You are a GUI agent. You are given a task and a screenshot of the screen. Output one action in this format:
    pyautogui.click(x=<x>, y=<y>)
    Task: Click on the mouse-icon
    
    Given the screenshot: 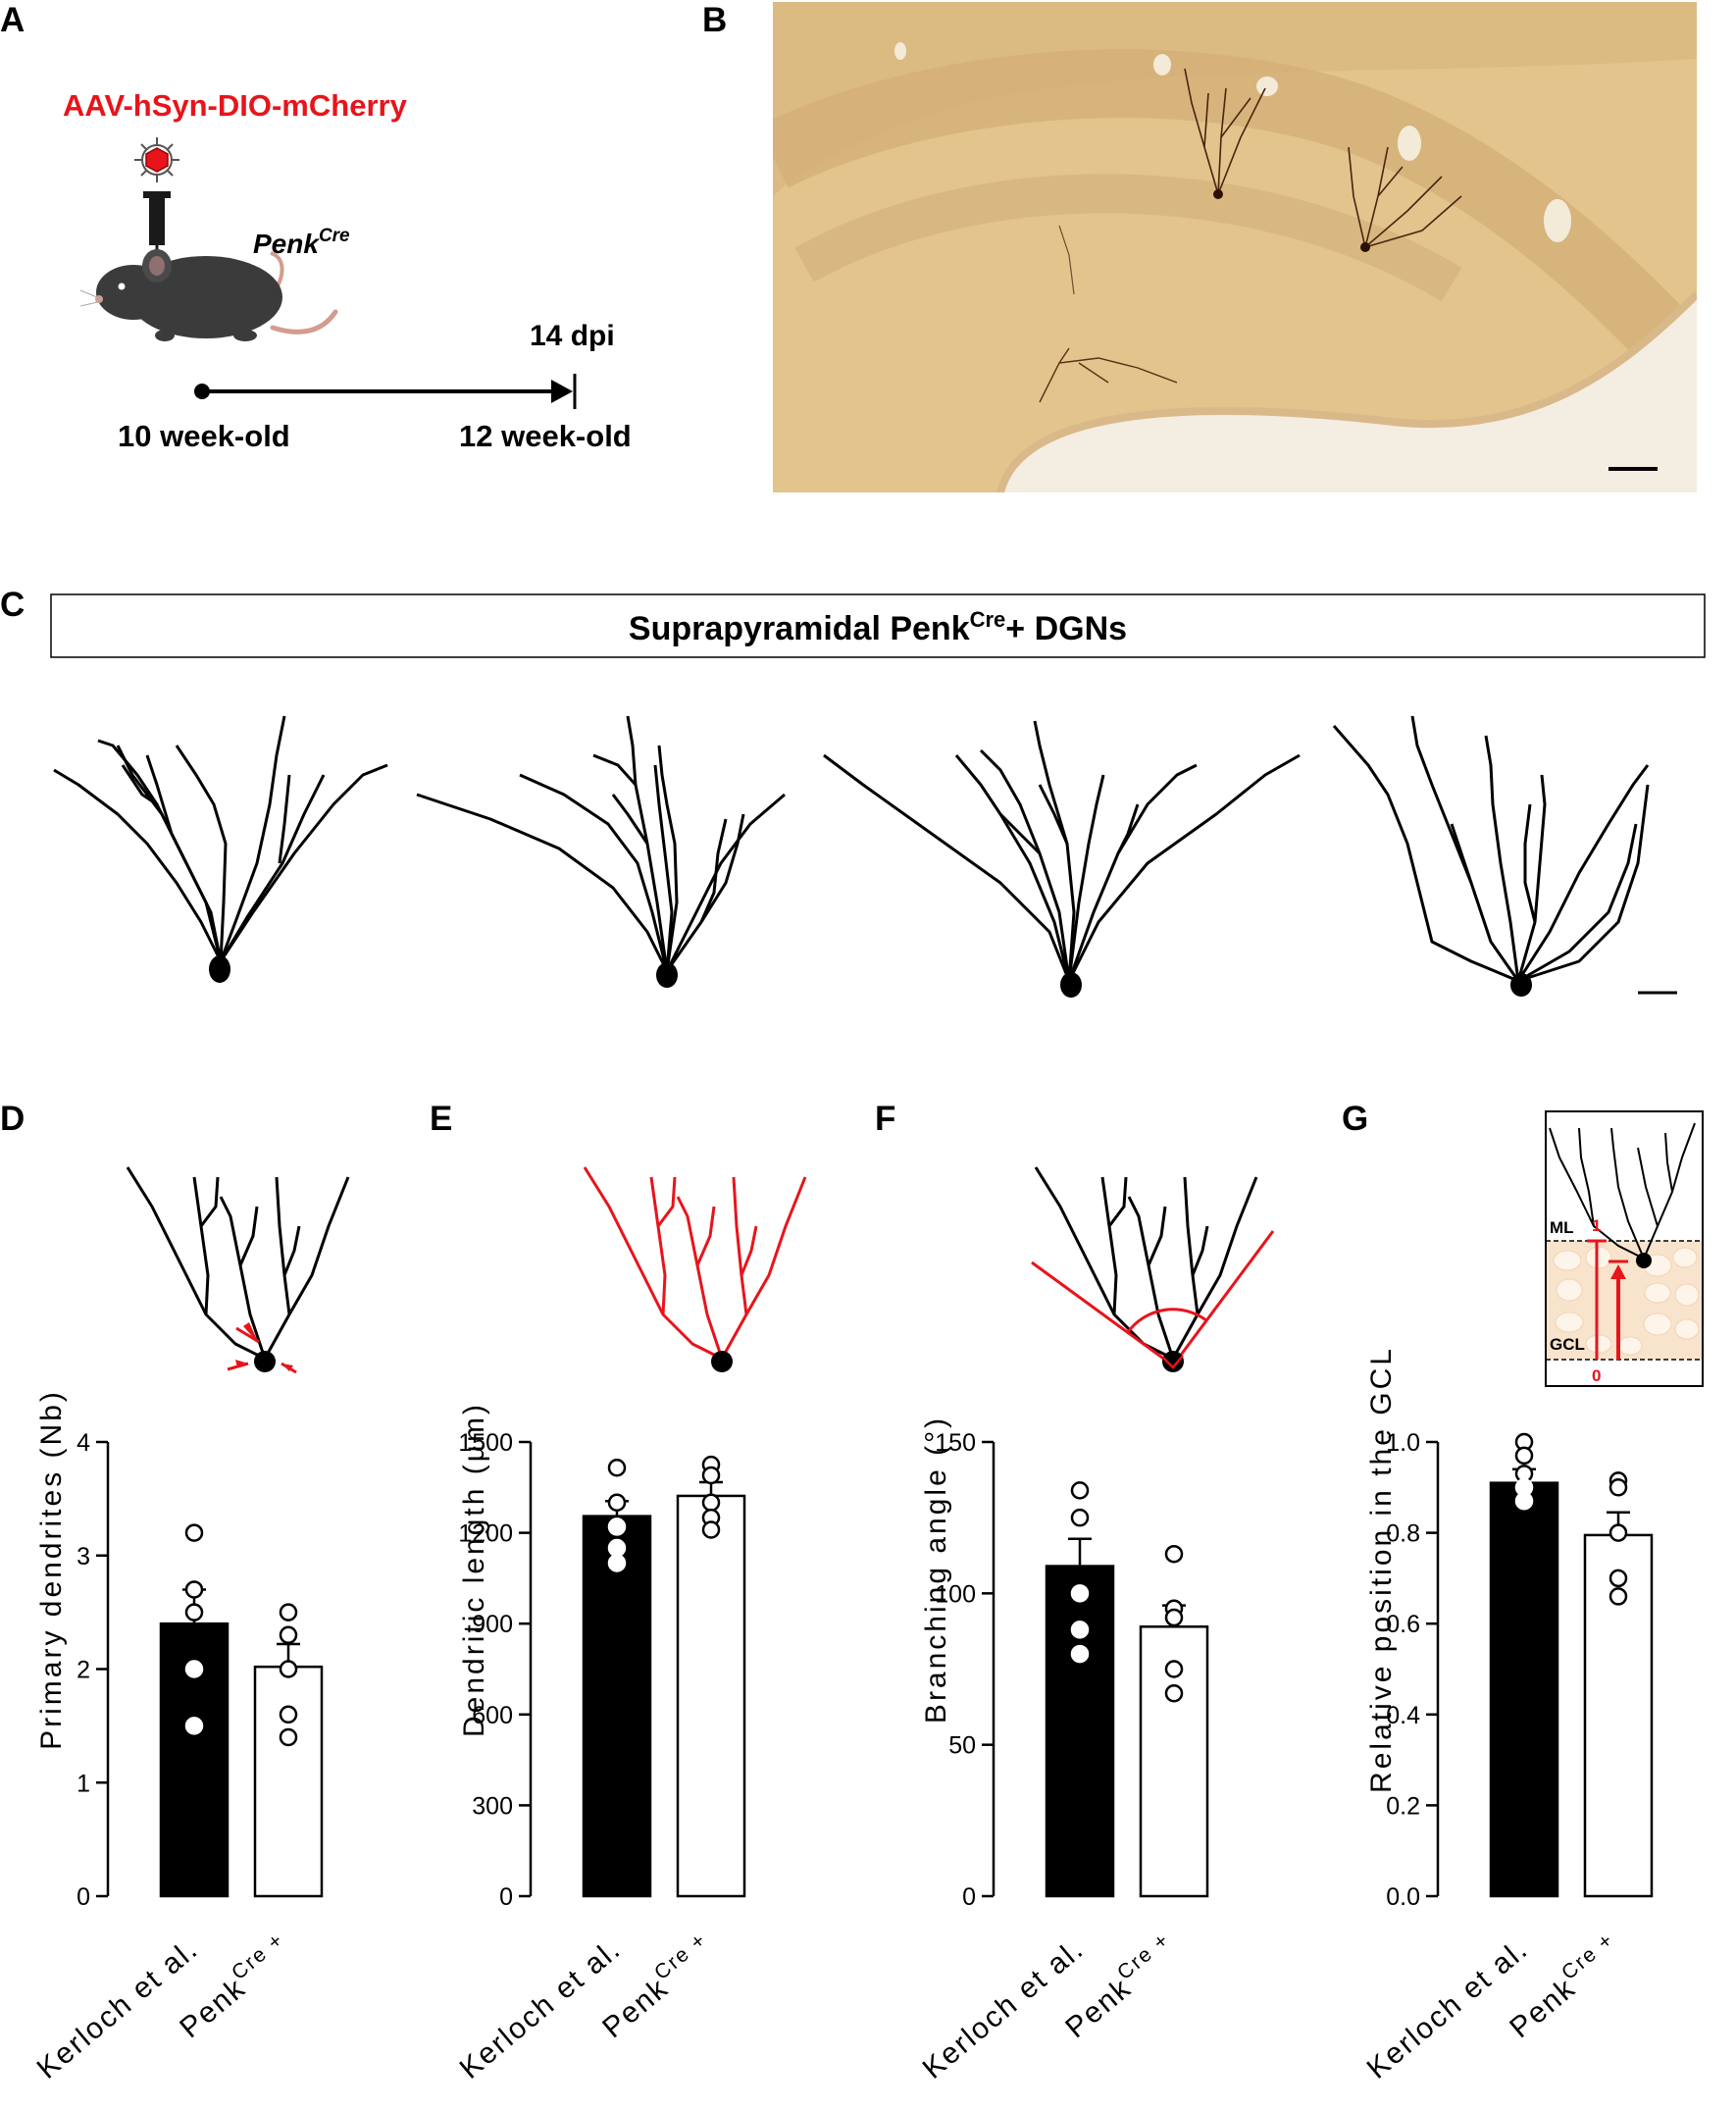 What is the action you would take?
    pyautogui.click(x=209, y=295)
    